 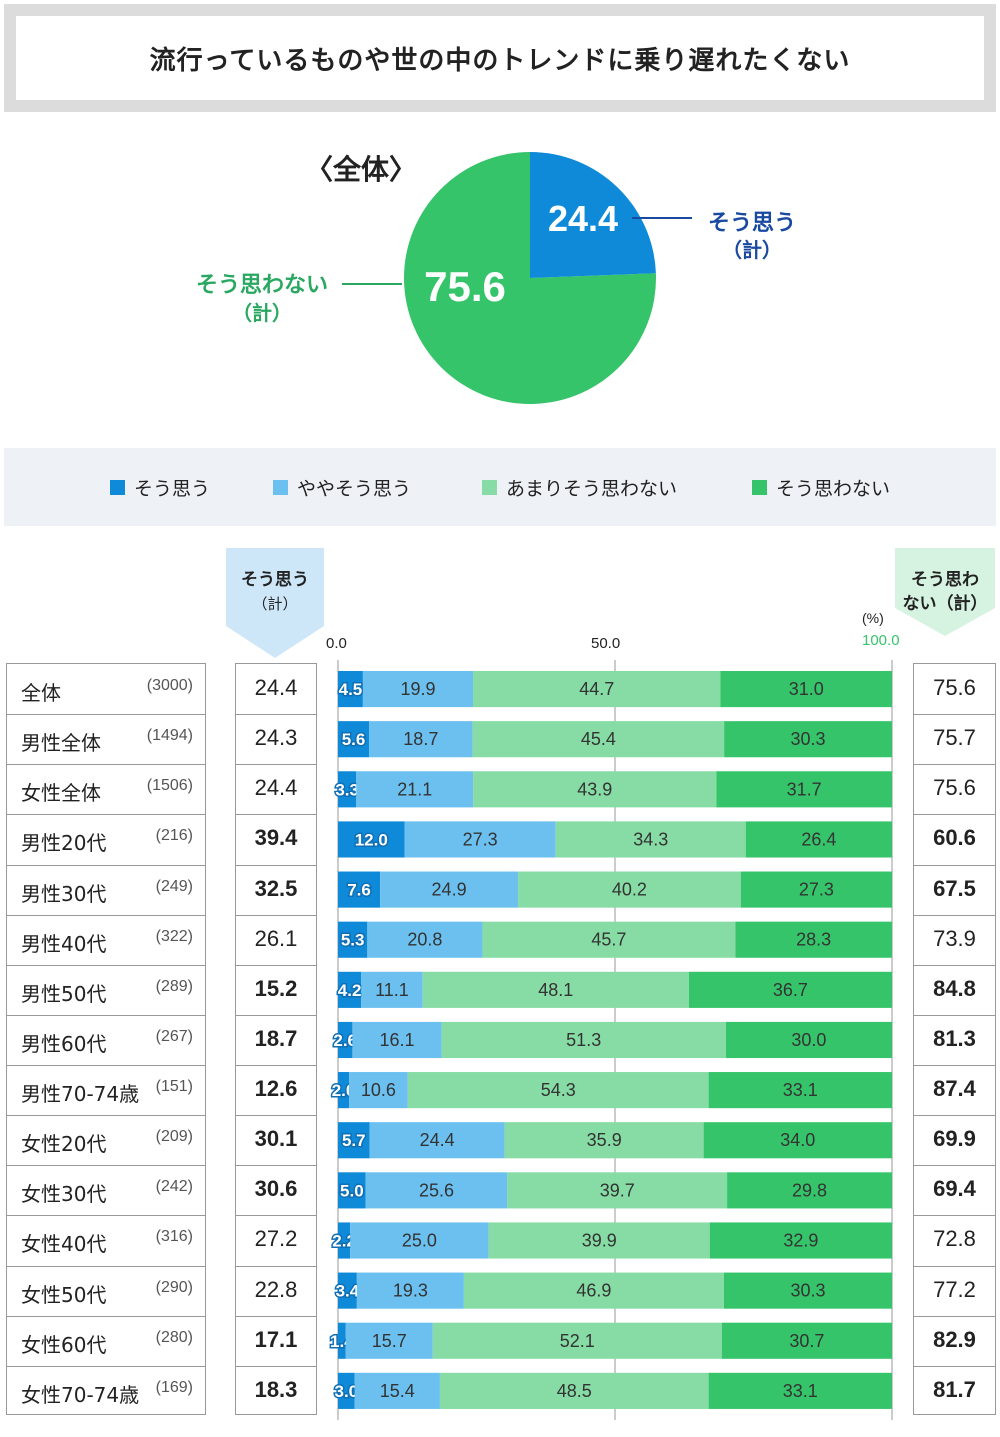 I want to click on bar-label-2: 45.7, so click(x=608, y=940).